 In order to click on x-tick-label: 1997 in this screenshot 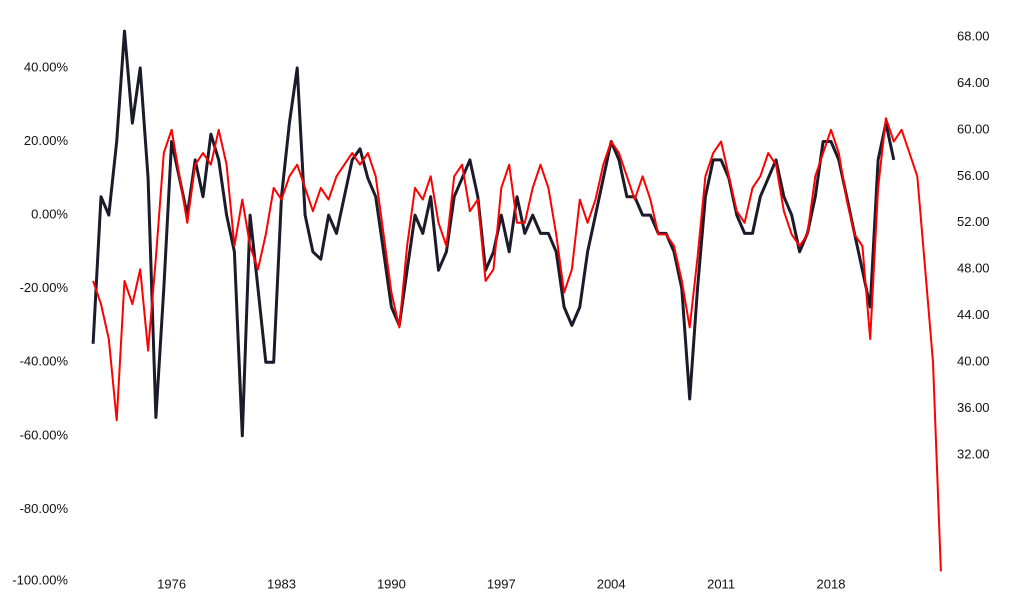, I will do `click(501, 583)`.